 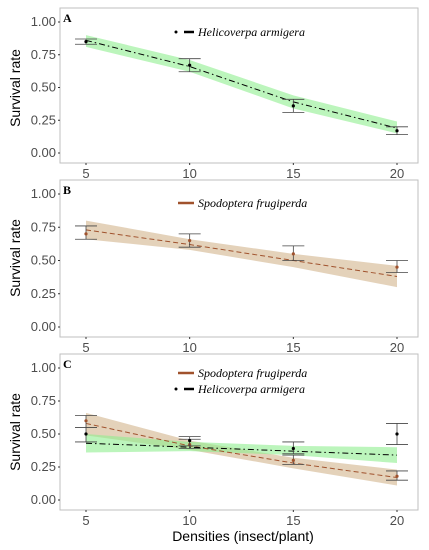 I want to click on y-axis-label-a: Survival rate, so click(x=15, y=88).